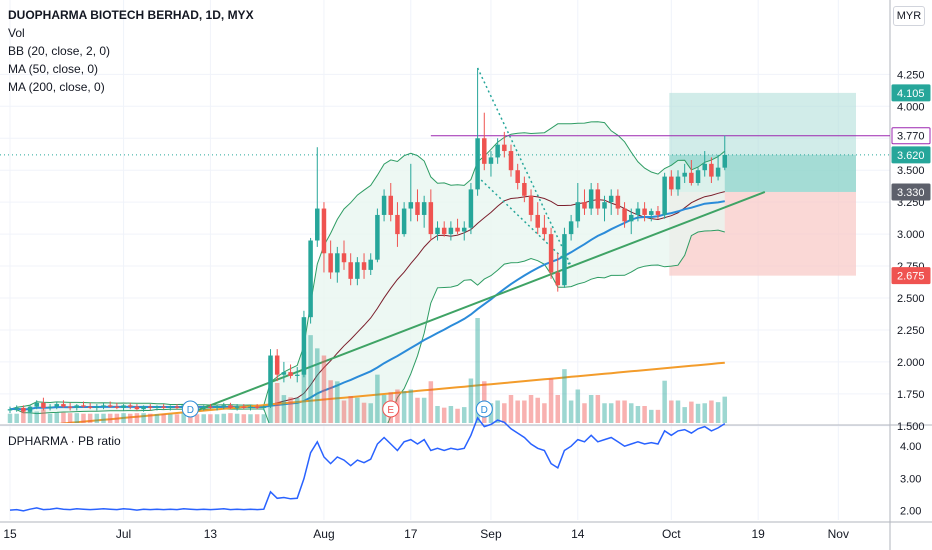  What do you see at coordinates (671, 534) in the screenshot?
I see `x-tick-label-7: Oct` at bounding box center [671, 534].